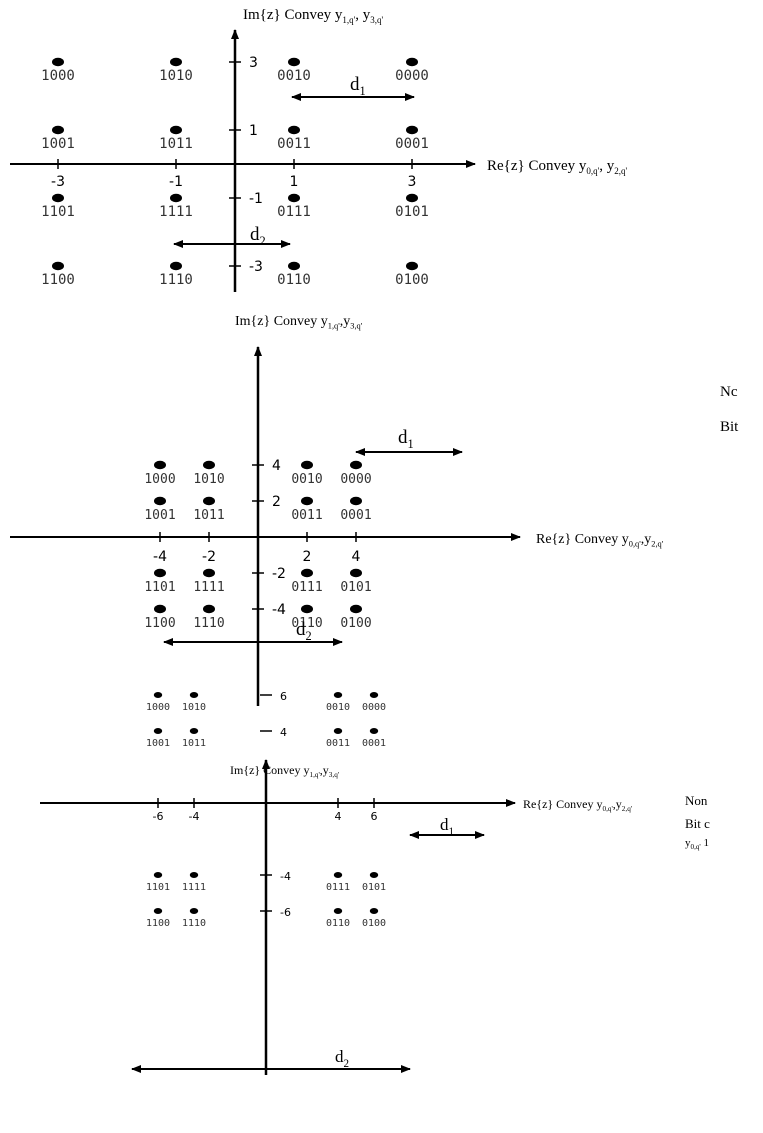  I want to click on x-tick-label: 2, so click(307, 557).